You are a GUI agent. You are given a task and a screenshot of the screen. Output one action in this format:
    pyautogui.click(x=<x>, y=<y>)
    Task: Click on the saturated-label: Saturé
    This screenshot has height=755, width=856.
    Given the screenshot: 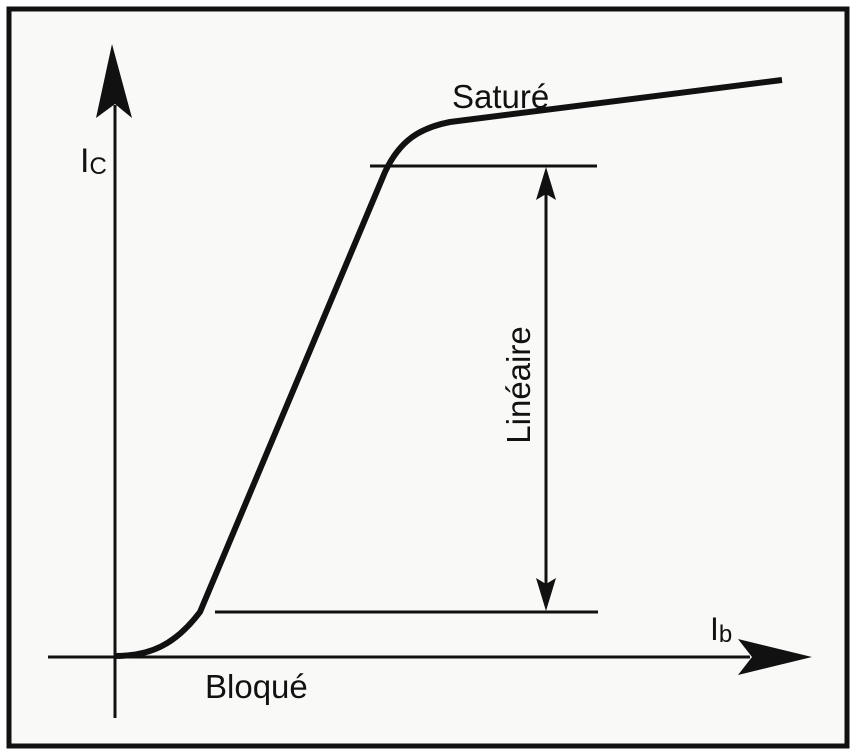 What is the action you would take?
    pyautogui.click(x=500, y=96)
    